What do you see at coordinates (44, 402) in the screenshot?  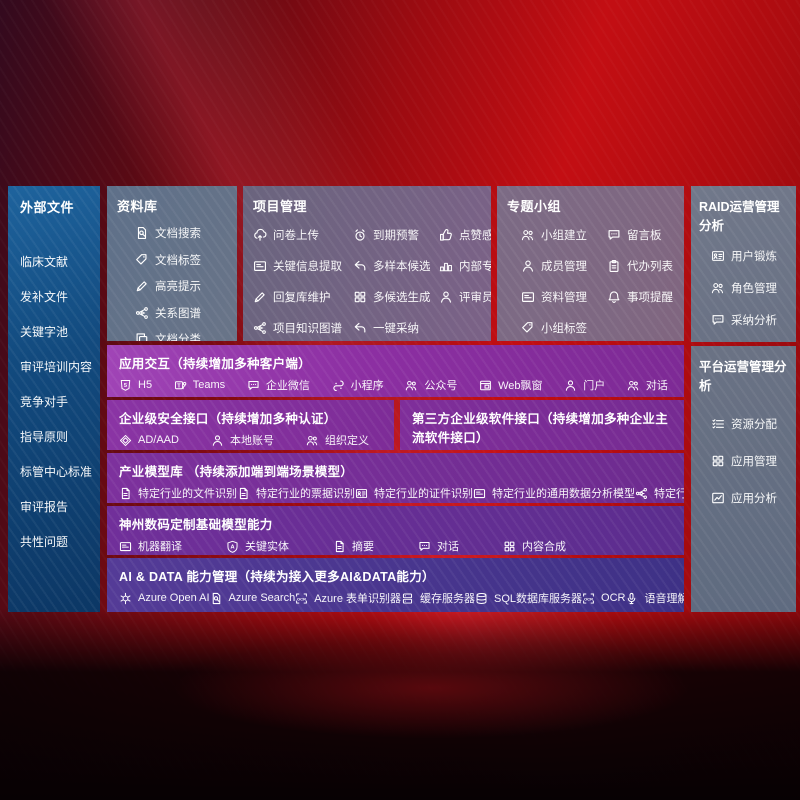 I see `sidebar-item-label: 竞争对手` at bounding box center [44, 402].